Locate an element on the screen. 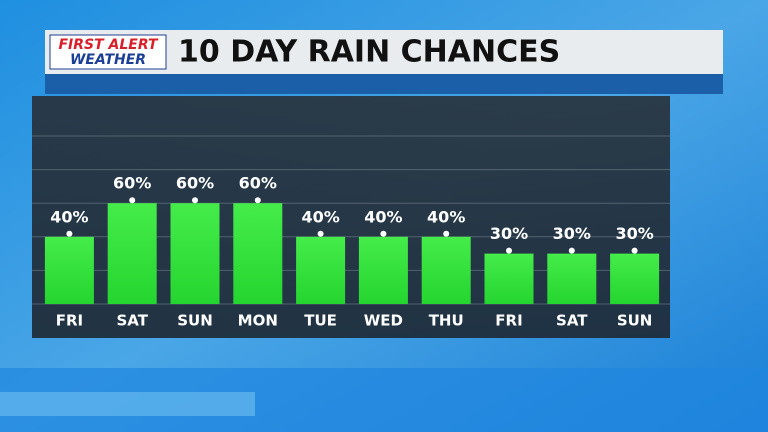 This screenshot has width=768, height=432. title-bar-shadow is located at coordinates (384, 84).